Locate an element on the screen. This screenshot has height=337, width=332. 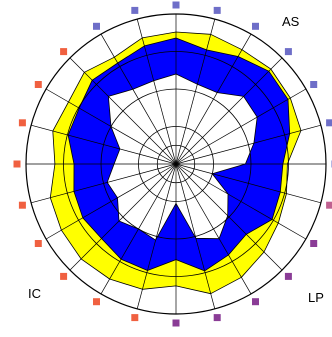
region-label-as: AS is located at coordinates (291, 21).